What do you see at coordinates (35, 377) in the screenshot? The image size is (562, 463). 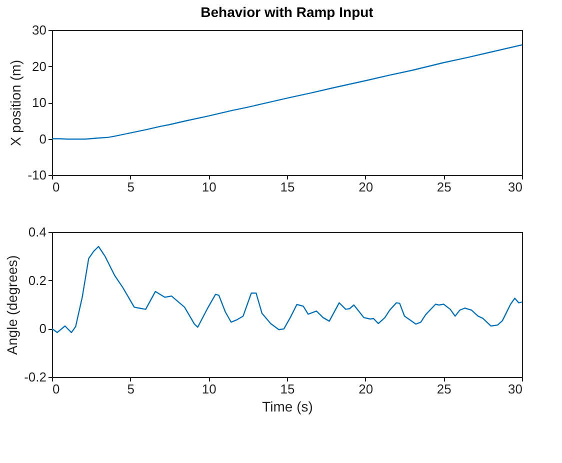 I see `y-tick-label: -0.2` at bounding box center [35, 377].